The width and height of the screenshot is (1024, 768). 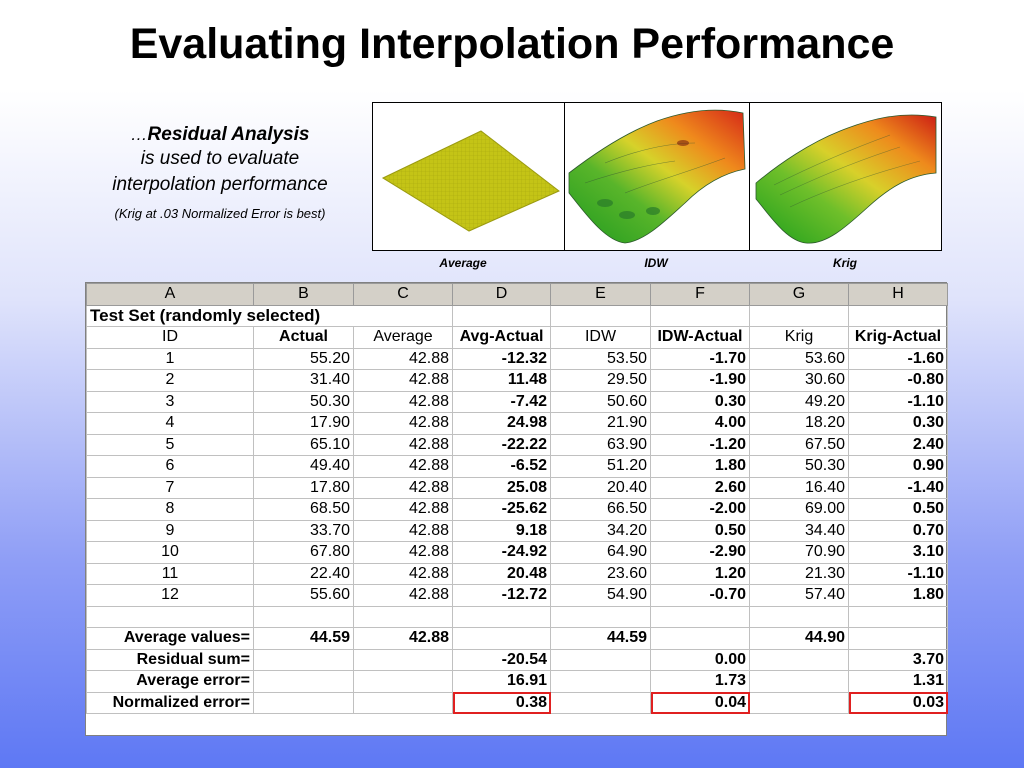 I want to click on table-cell: 53.50, so click(x=600, y=358).